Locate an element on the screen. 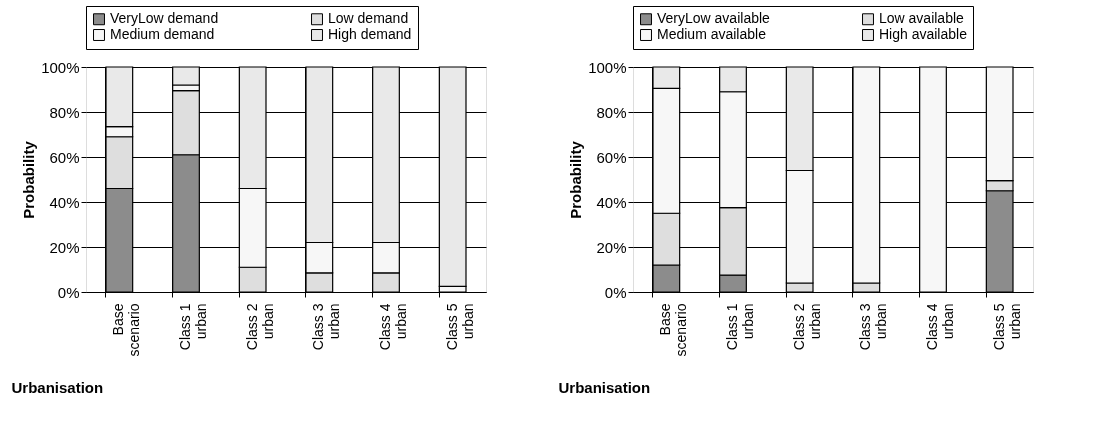  legend-label: Medium demand is located at coordinates (162, 34).